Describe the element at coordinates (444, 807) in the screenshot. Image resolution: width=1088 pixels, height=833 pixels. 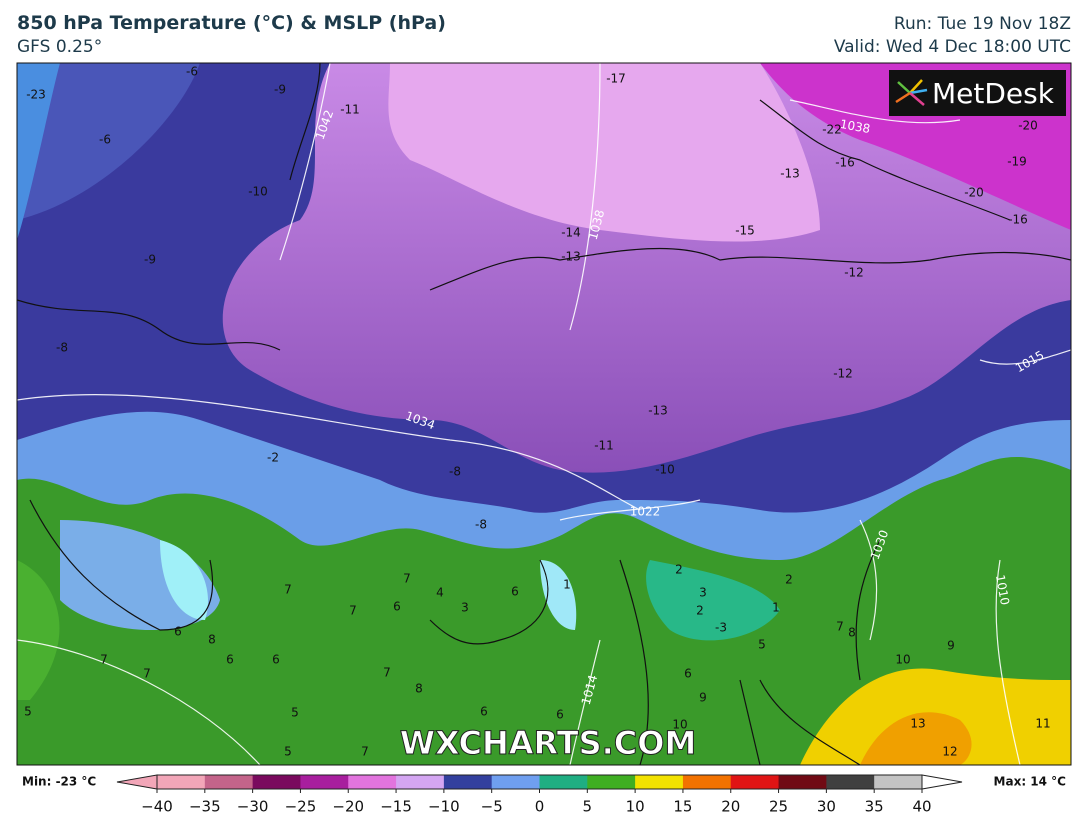
I see `colorbar-tick-label: −10` at that location.